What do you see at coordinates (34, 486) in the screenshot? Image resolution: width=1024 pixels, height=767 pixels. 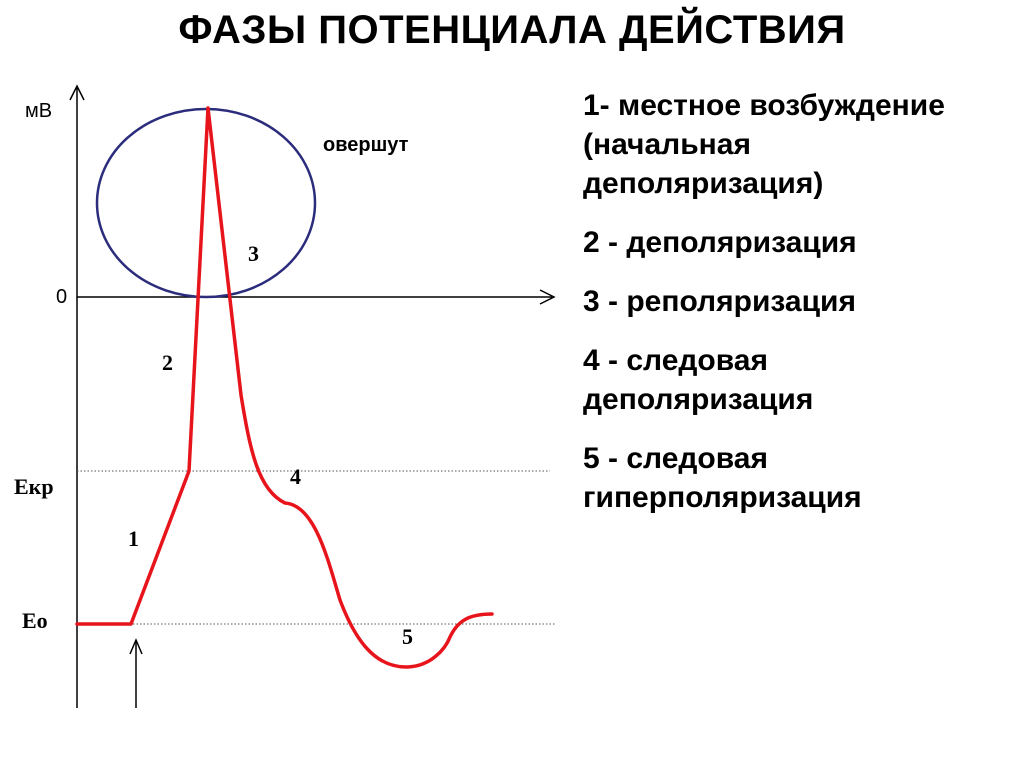 I see `threshold-label: Екр` at bounding box center [34, 486].